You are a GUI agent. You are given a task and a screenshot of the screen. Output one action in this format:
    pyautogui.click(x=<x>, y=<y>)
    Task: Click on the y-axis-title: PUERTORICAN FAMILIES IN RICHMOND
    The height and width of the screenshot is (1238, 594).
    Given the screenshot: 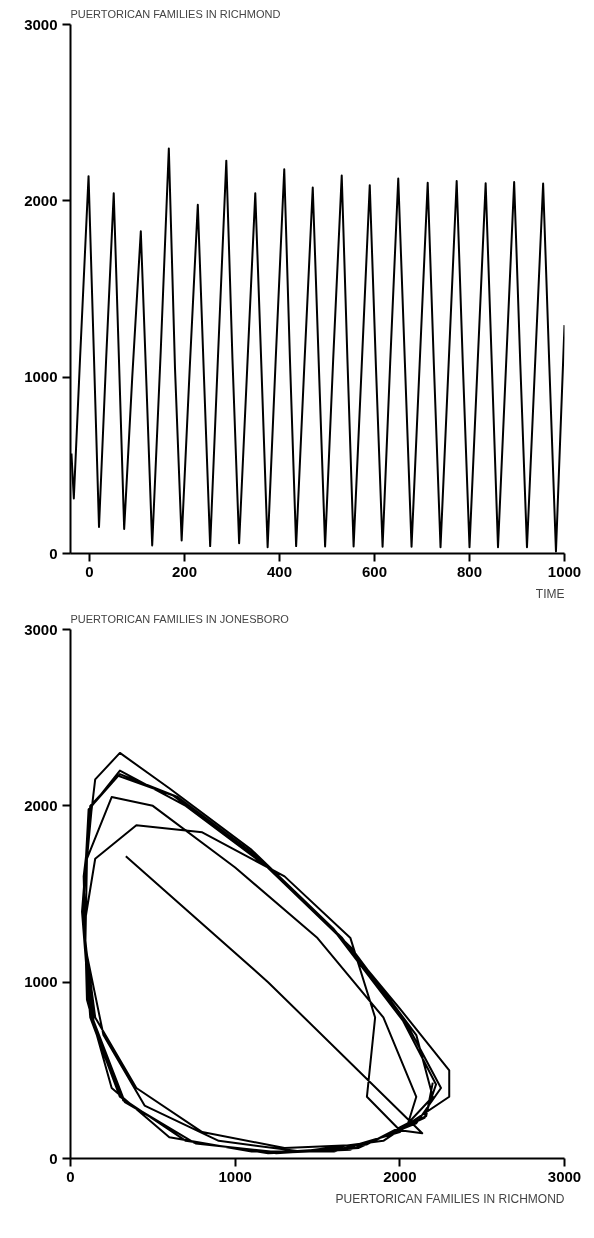 What is the action you would take?
    pyautogui.click(x=175, y=13)
    